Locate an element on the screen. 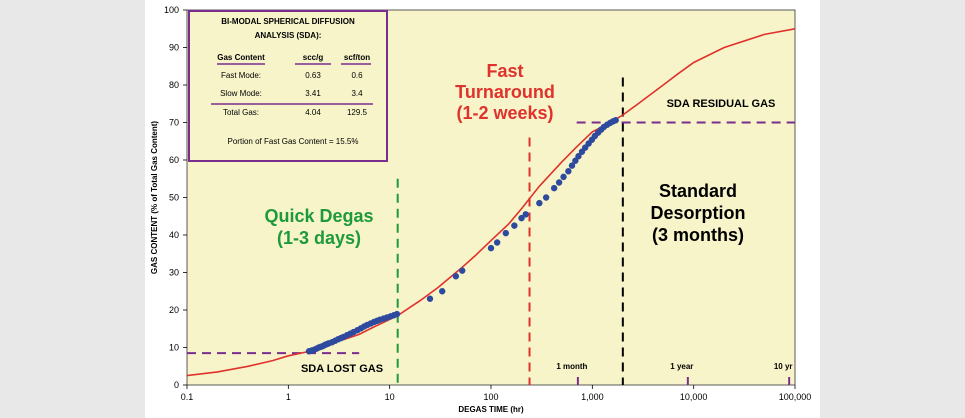  quick-degas-range: (1-3 days) is located at coordinates (319, 238).